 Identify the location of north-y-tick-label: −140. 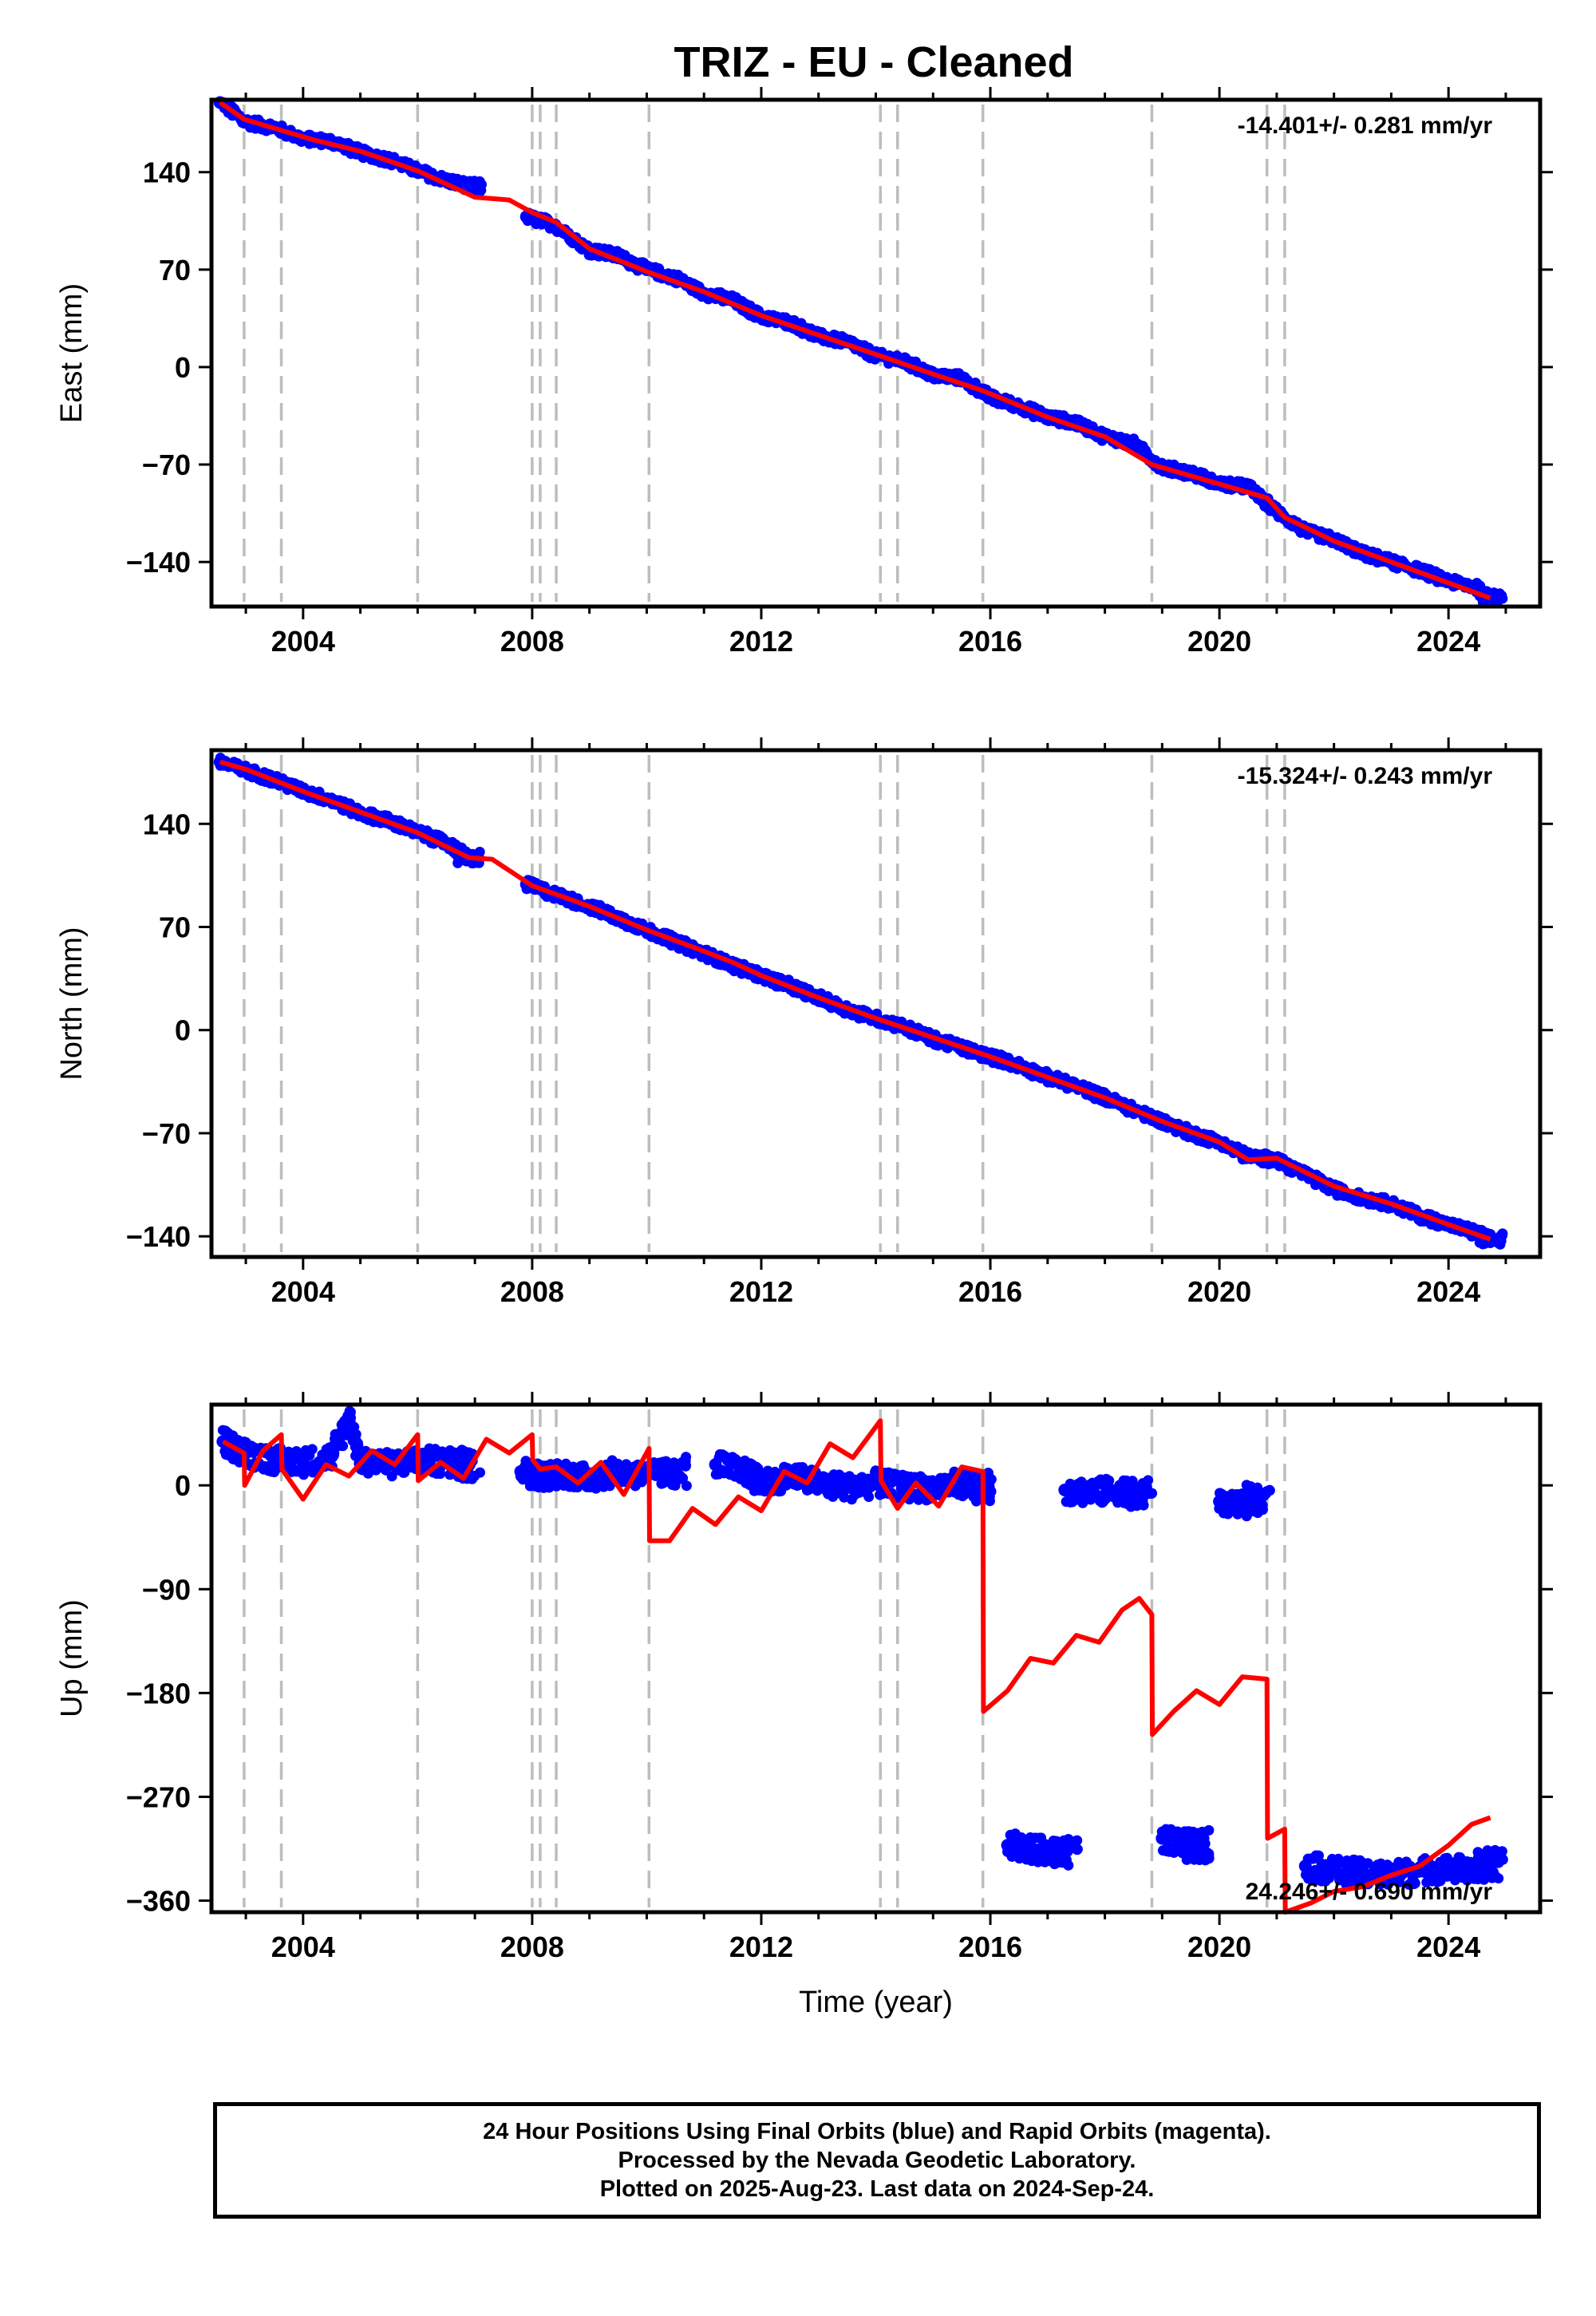
(158, 1236).